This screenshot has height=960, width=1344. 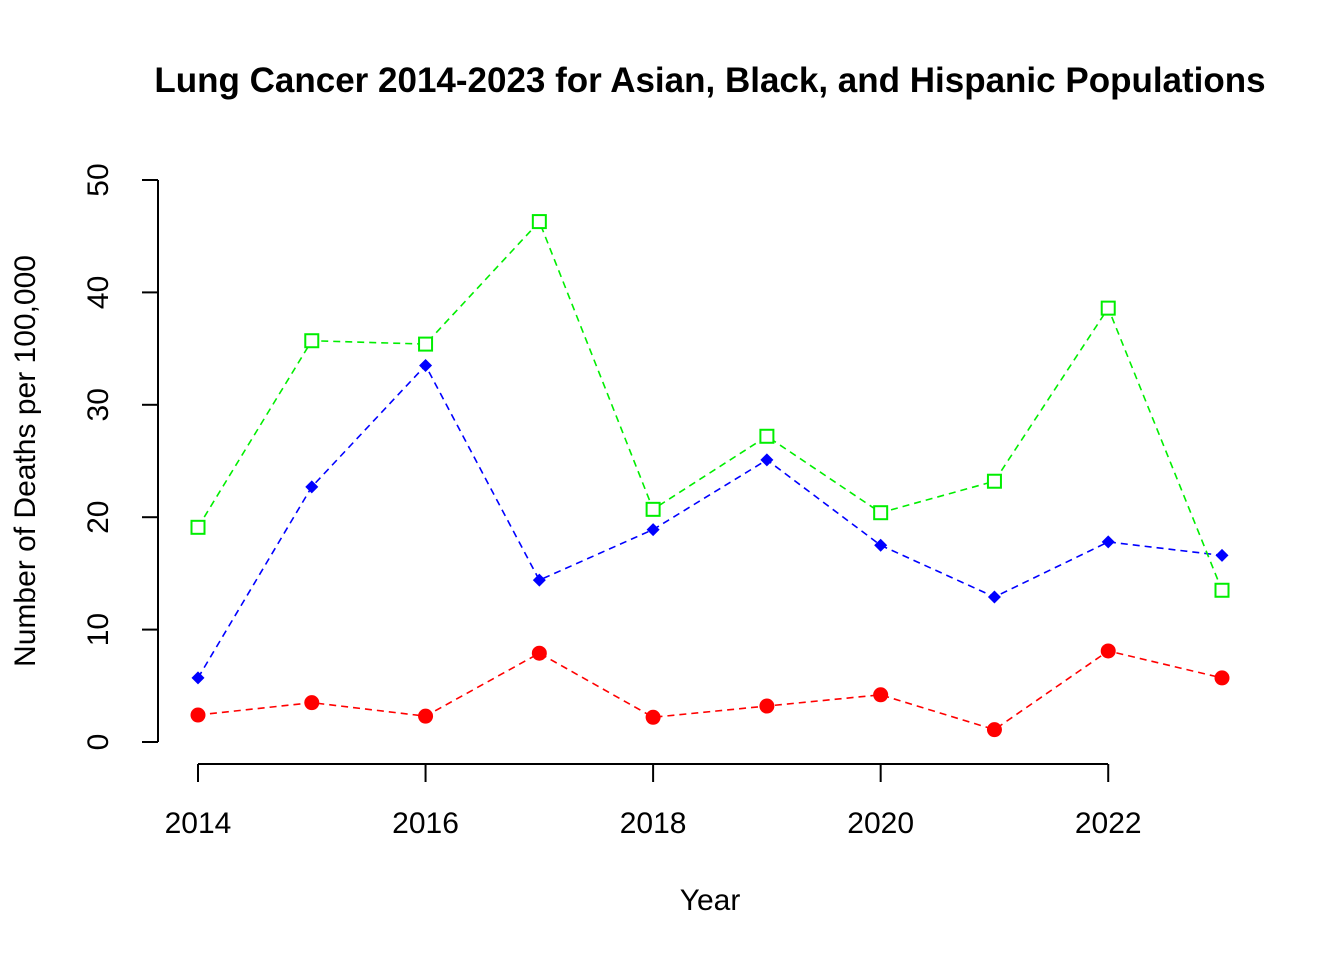 I want to click on y-tick-label: 30, so click(x=98, y=404).